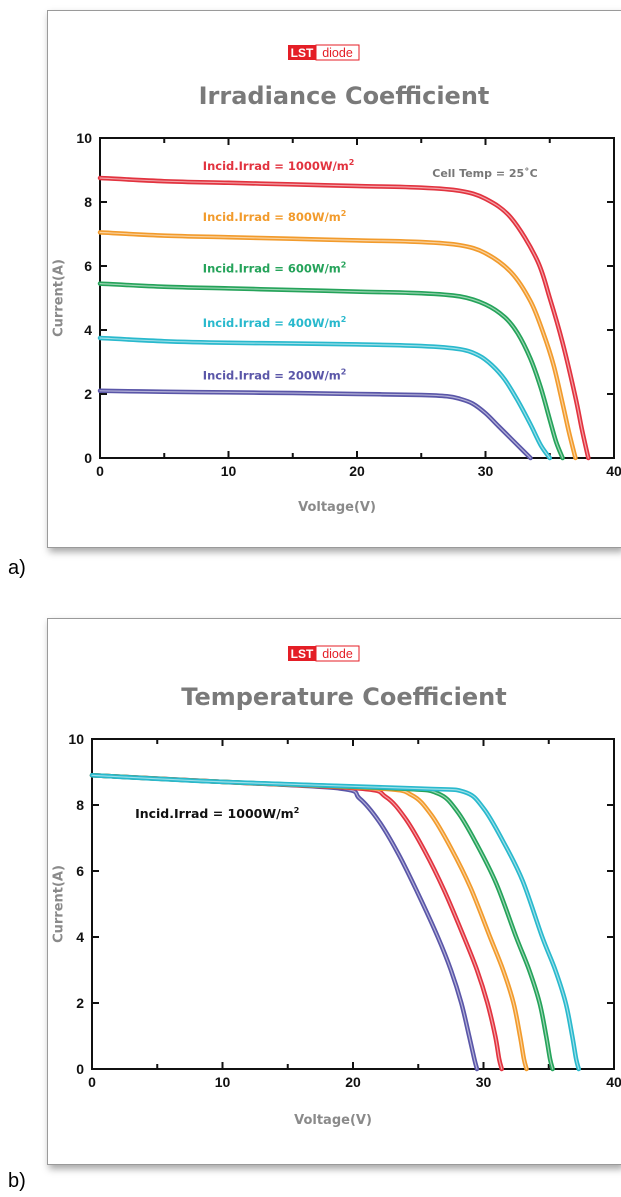 This screenshot has width=621, height=1197. What do you see at coordinates (485, 173) in the screenshot?
I see `cell-temp-annotation: Cell Temp = 25˚C` at bounding box center [485, 173].